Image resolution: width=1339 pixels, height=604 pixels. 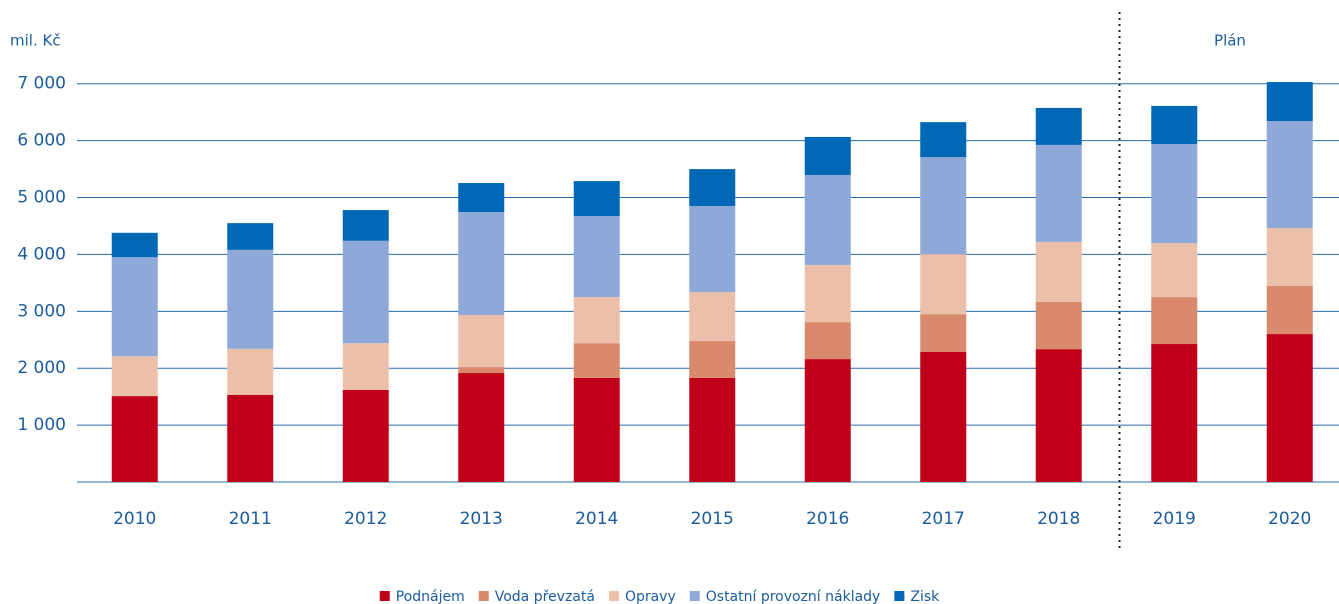 I want to click on x-tick-label: 2013, so click(x=481, y=519).